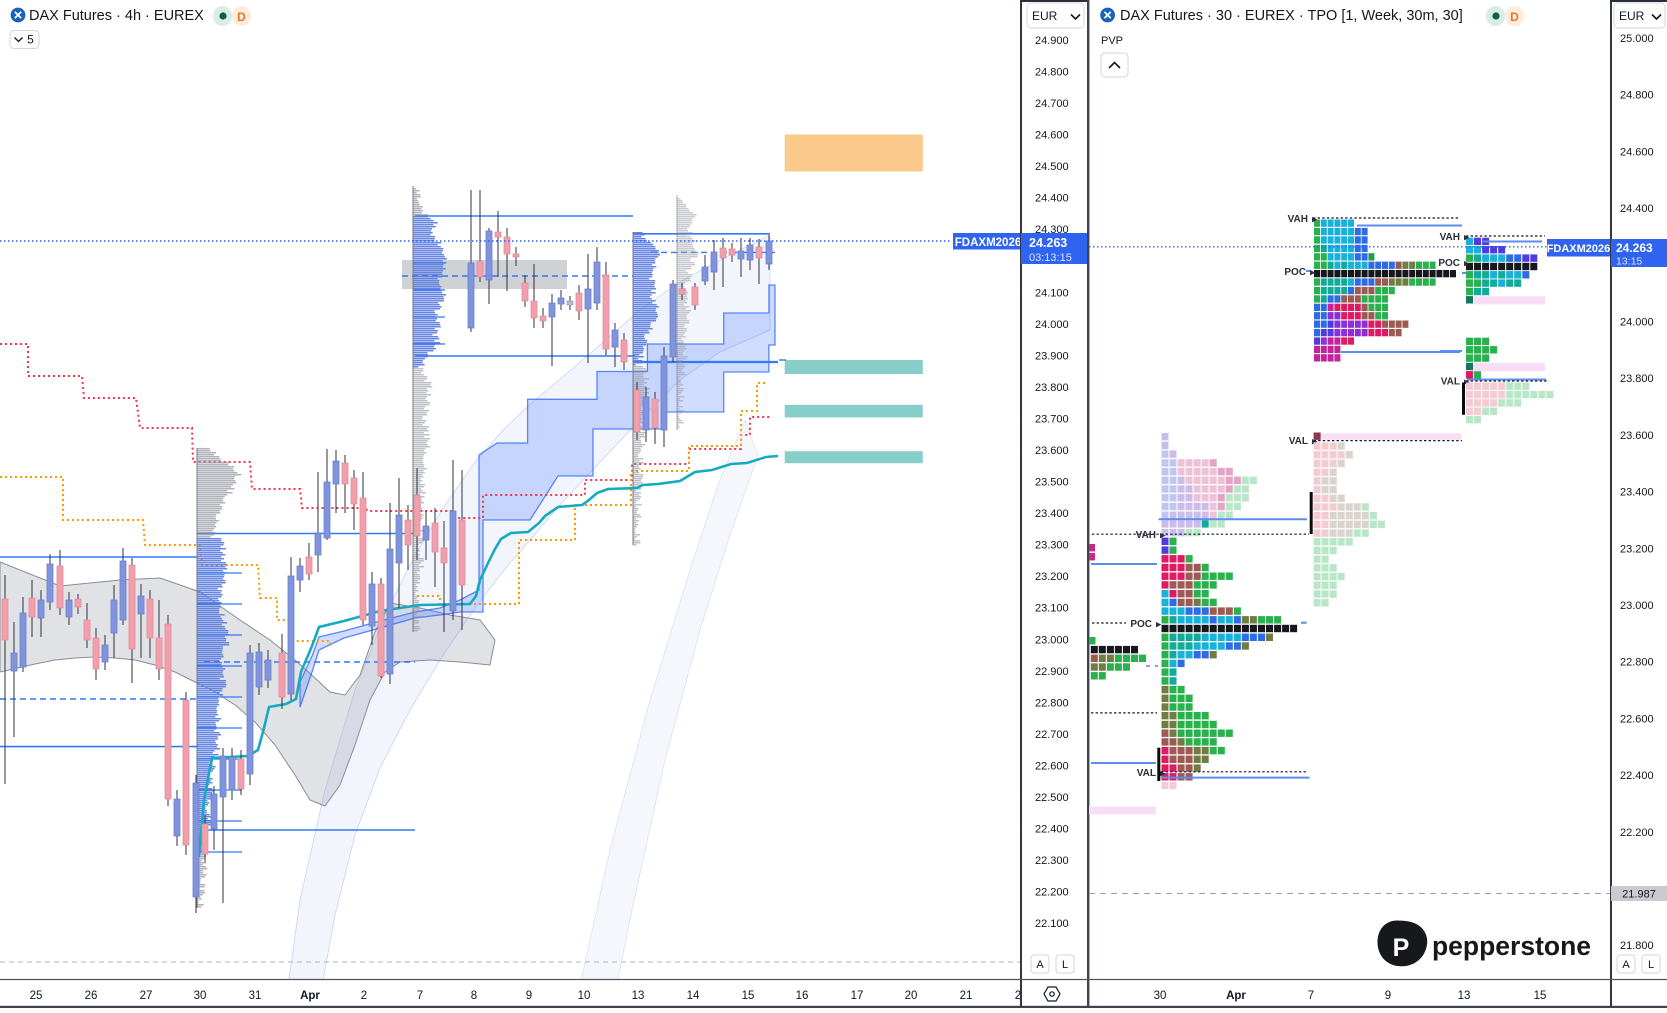 Image resolution: width=1667 pixels, height=1013 pixels. What do you see at coordinates (857, 996) in the screenshot?
I see `svg-text: 17` at bounding box center [857, 996].